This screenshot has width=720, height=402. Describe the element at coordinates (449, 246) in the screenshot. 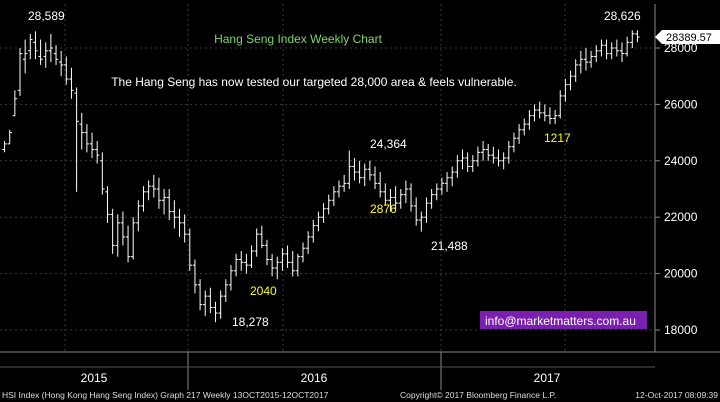

I see `annotation-low-2016: 21,488` at that location.